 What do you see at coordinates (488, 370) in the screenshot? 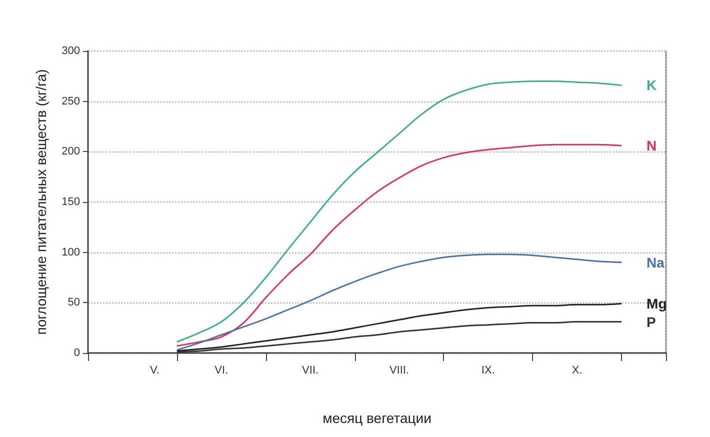
I see `x-tick-label: IX.` at bounding box center [488, 370].